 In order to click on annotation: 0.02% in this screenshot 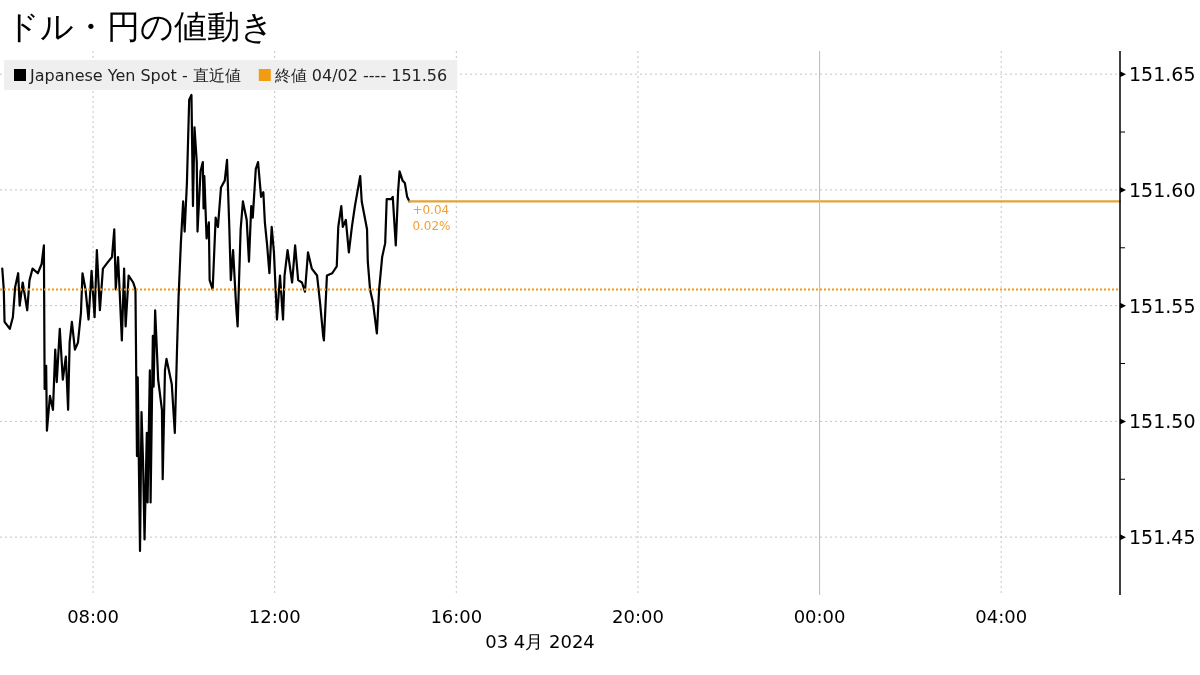, I will do `click(431, 226)`.